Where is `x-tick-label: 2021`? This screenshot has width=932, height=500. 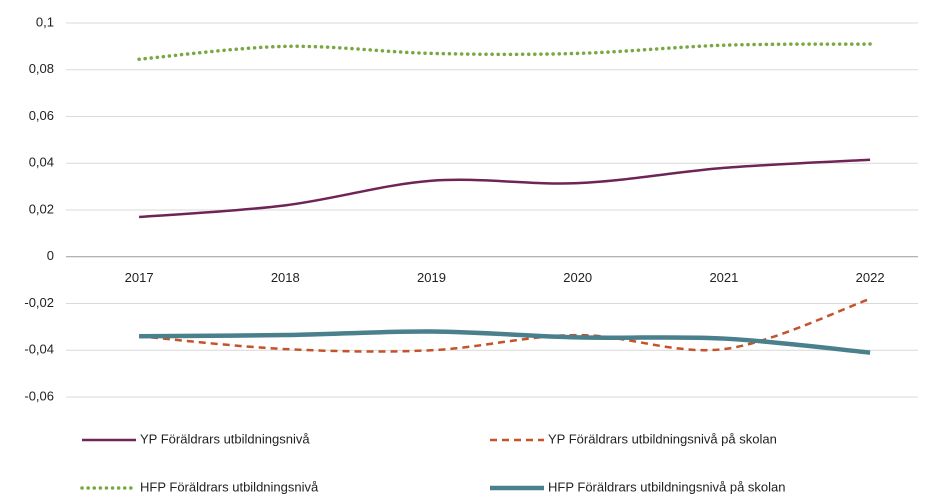
x-tick-label: 2021 is located at coordinates (723, 277).